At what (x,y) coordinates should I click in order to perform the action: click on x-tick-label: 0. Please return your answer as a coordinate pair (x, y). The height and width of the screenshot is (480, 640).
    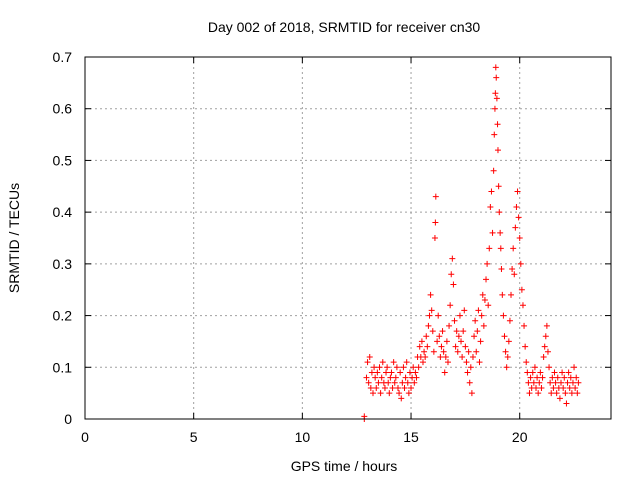
    Looking at the image, I should click on (85, 437).